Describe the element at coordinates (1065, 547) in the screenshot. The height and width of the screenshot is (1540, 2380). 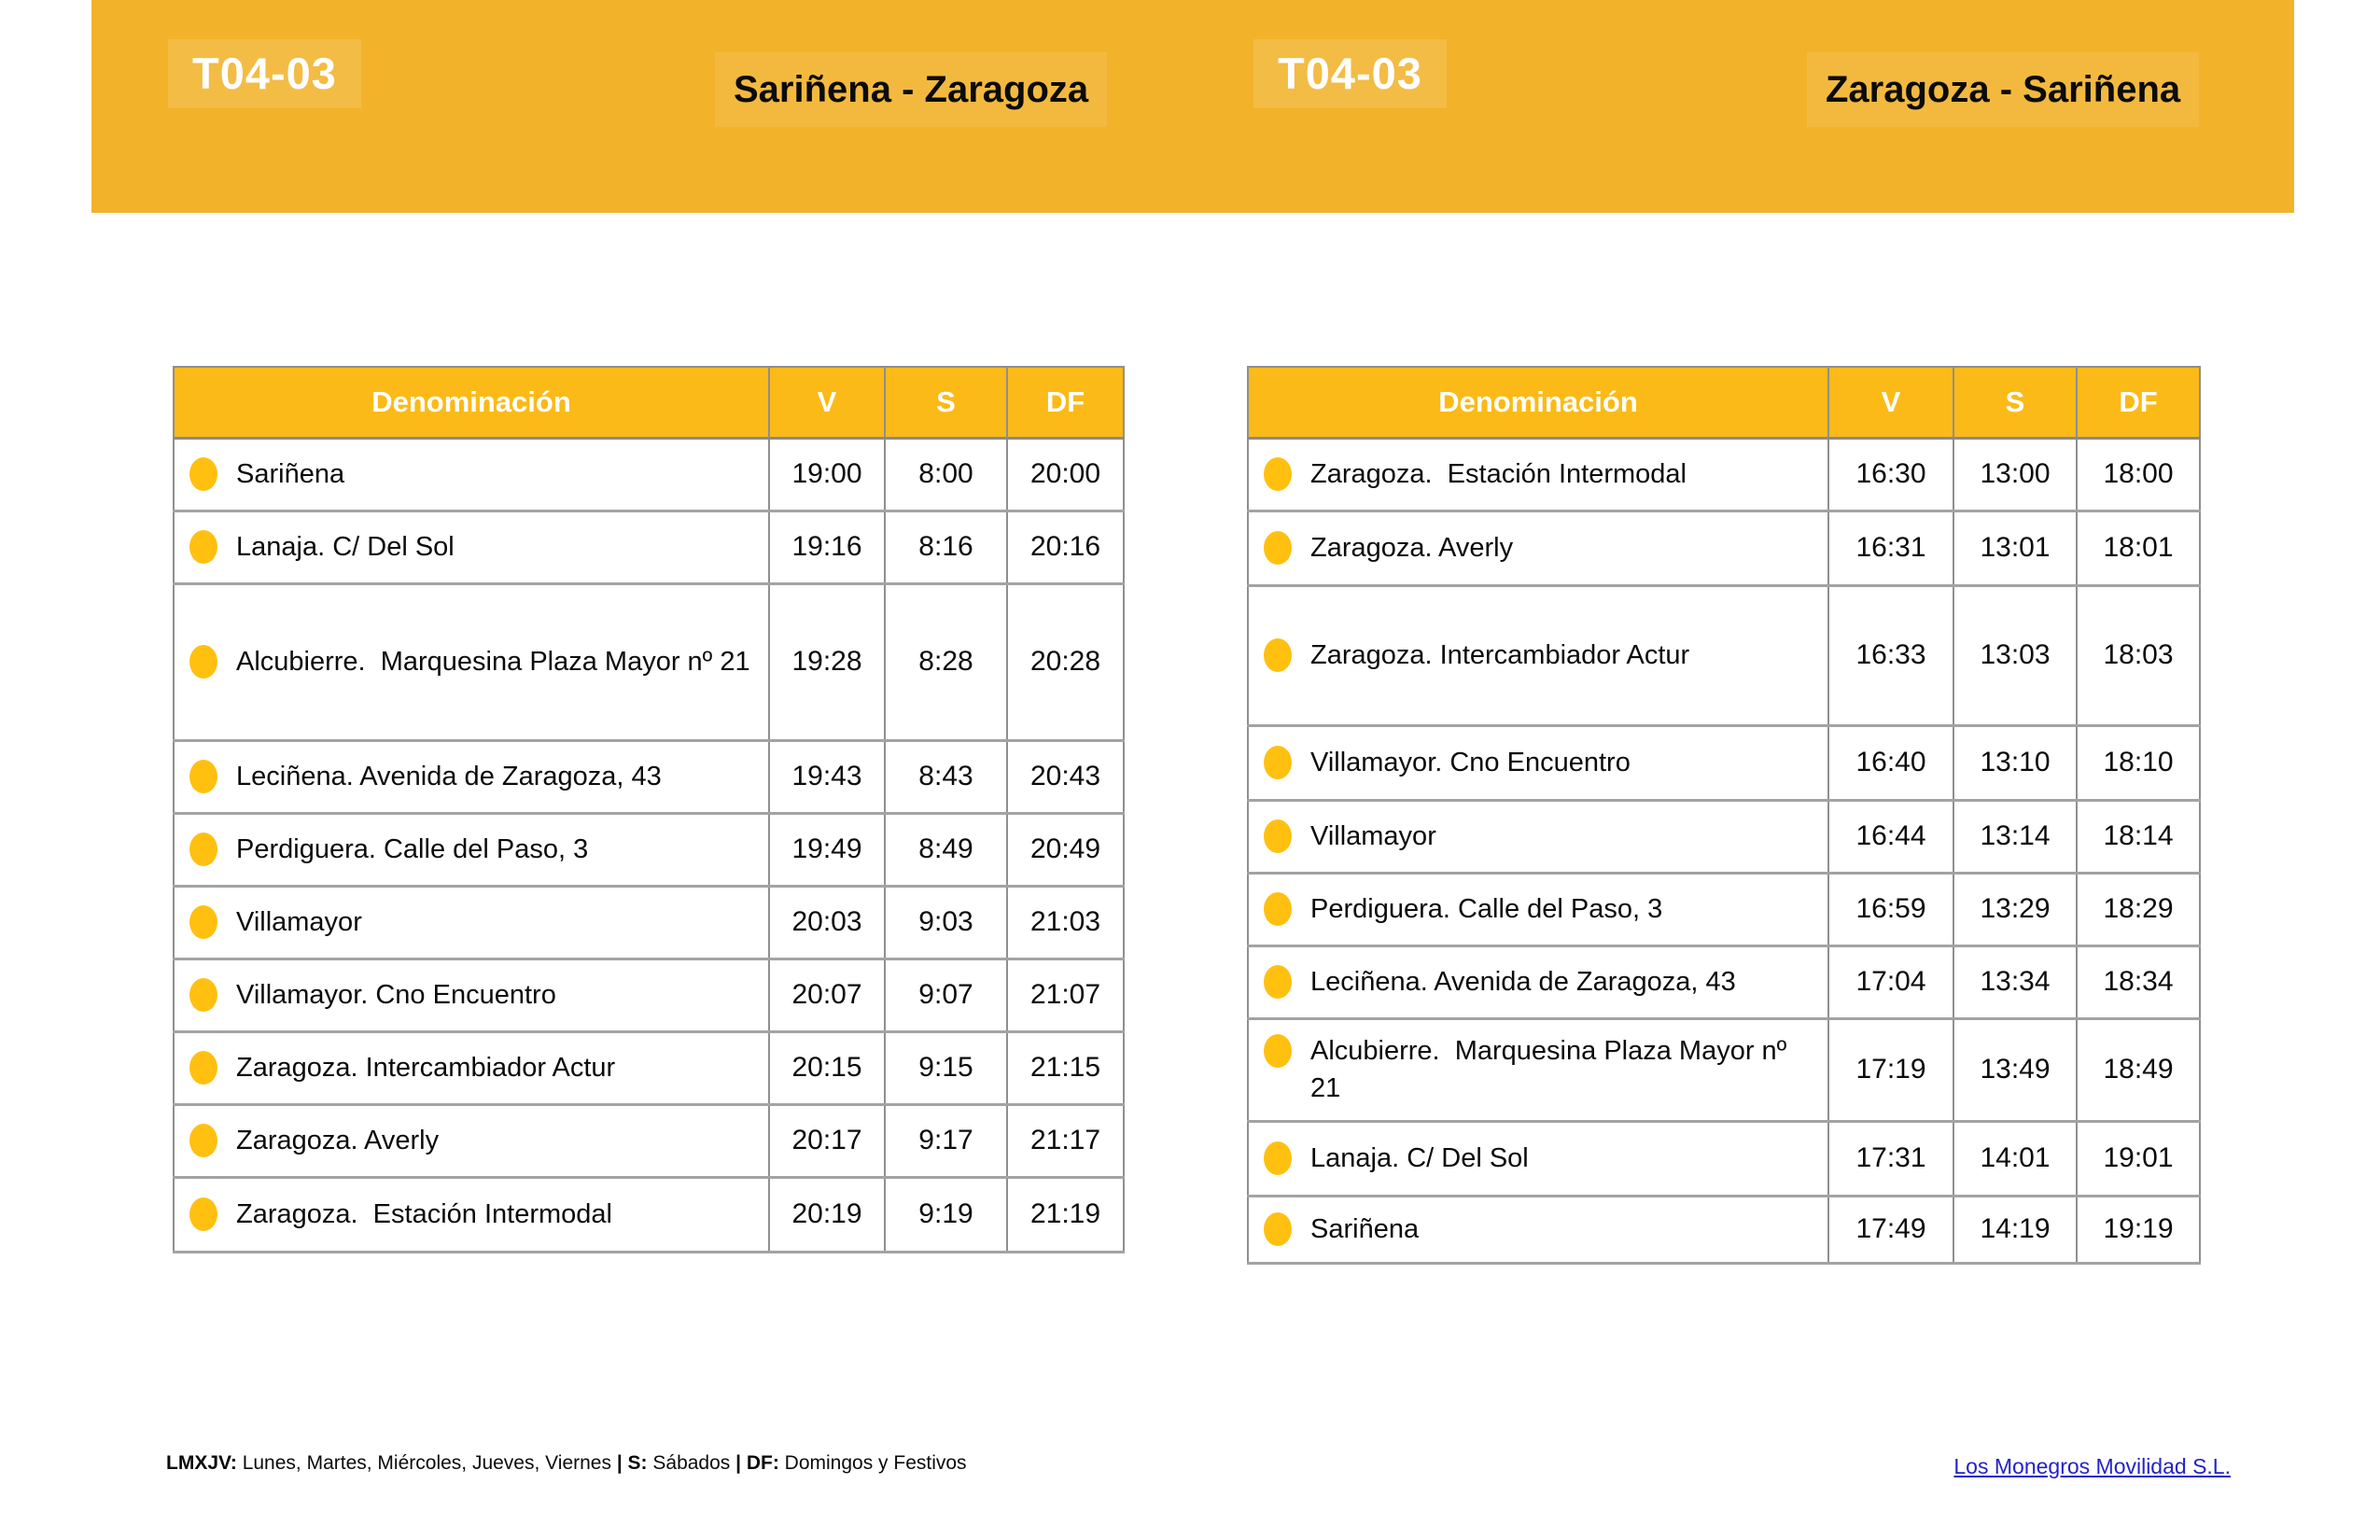
I see `time-cell-df: 20:16` at that location.